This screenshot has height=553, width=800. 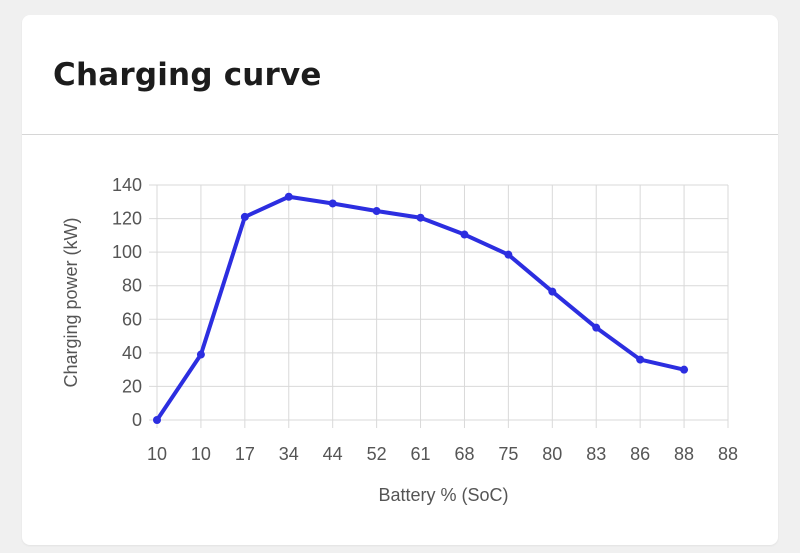 I want to click on card-title: Charging curve, so click(x=187, y=74).